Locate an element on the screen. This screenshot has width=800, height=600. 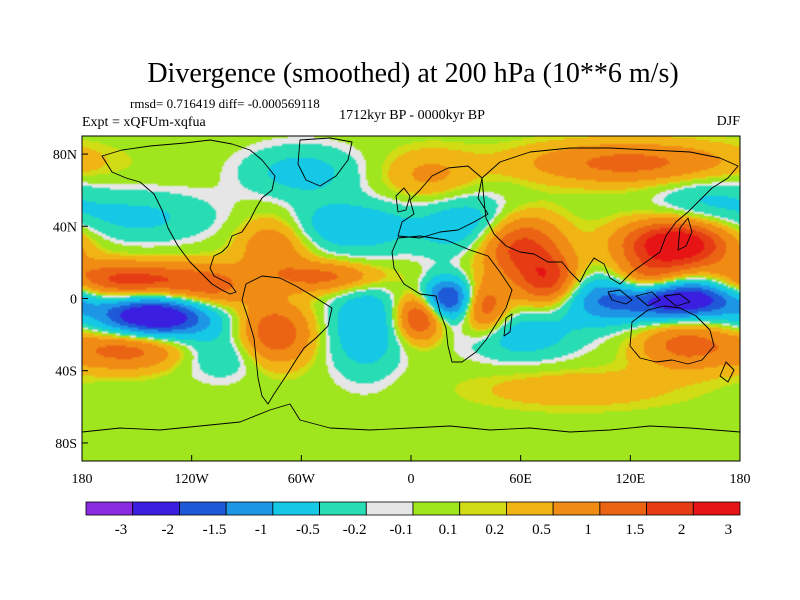
x-tick-label: 120E is located at coordinates (631, 479).